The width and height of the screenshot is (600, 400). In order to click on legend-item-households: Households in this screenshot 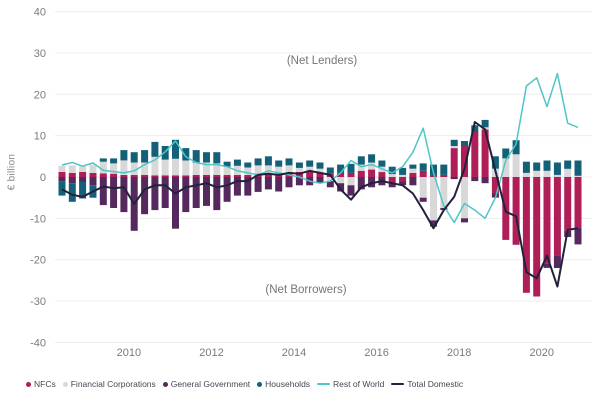, I will do `click(283, 384)`.